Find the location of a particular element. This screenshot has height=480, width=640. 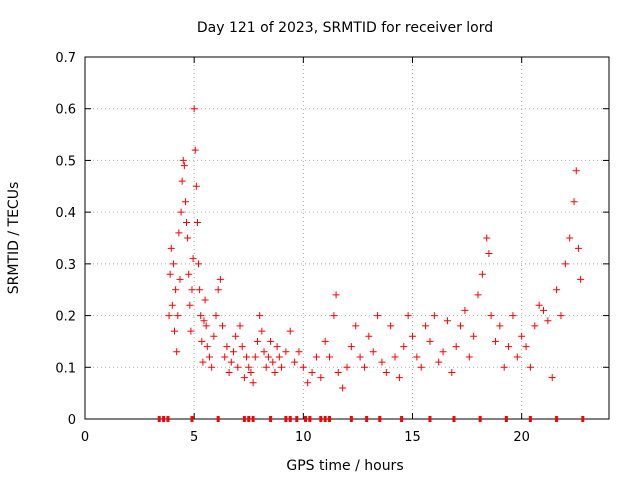

y-tick-label: 0.2 is located at coordinates (65, 317).